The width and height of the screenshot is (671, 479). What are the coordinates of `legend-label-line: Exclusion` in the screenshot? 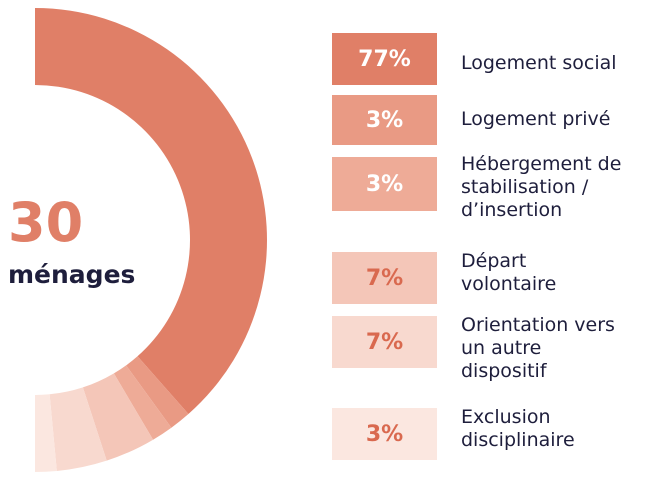 It's located at (506, 417).